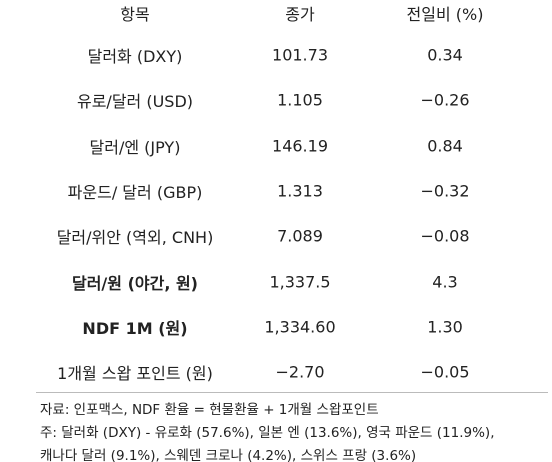 This screenshot has width=552, height=462. What do you see at coordinates (135, 14) in the screenshot?
I see `header-cell: 항목` at bounding box center [135, 14].